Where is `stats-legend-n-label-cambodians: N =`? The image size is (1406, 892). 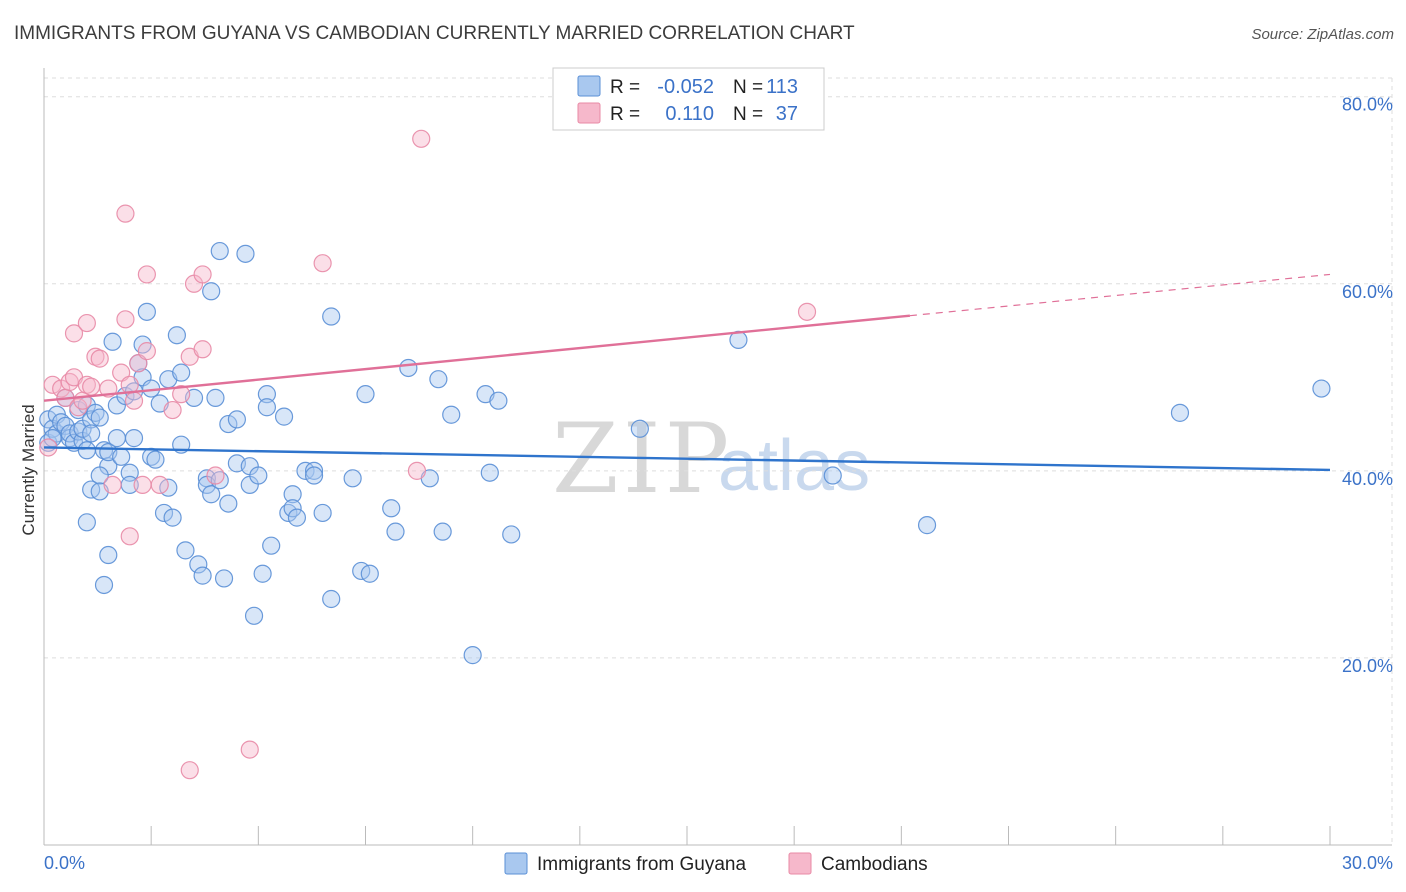
stats-legend-n-label-cambodians: N = is located at coordinates (748, 114).